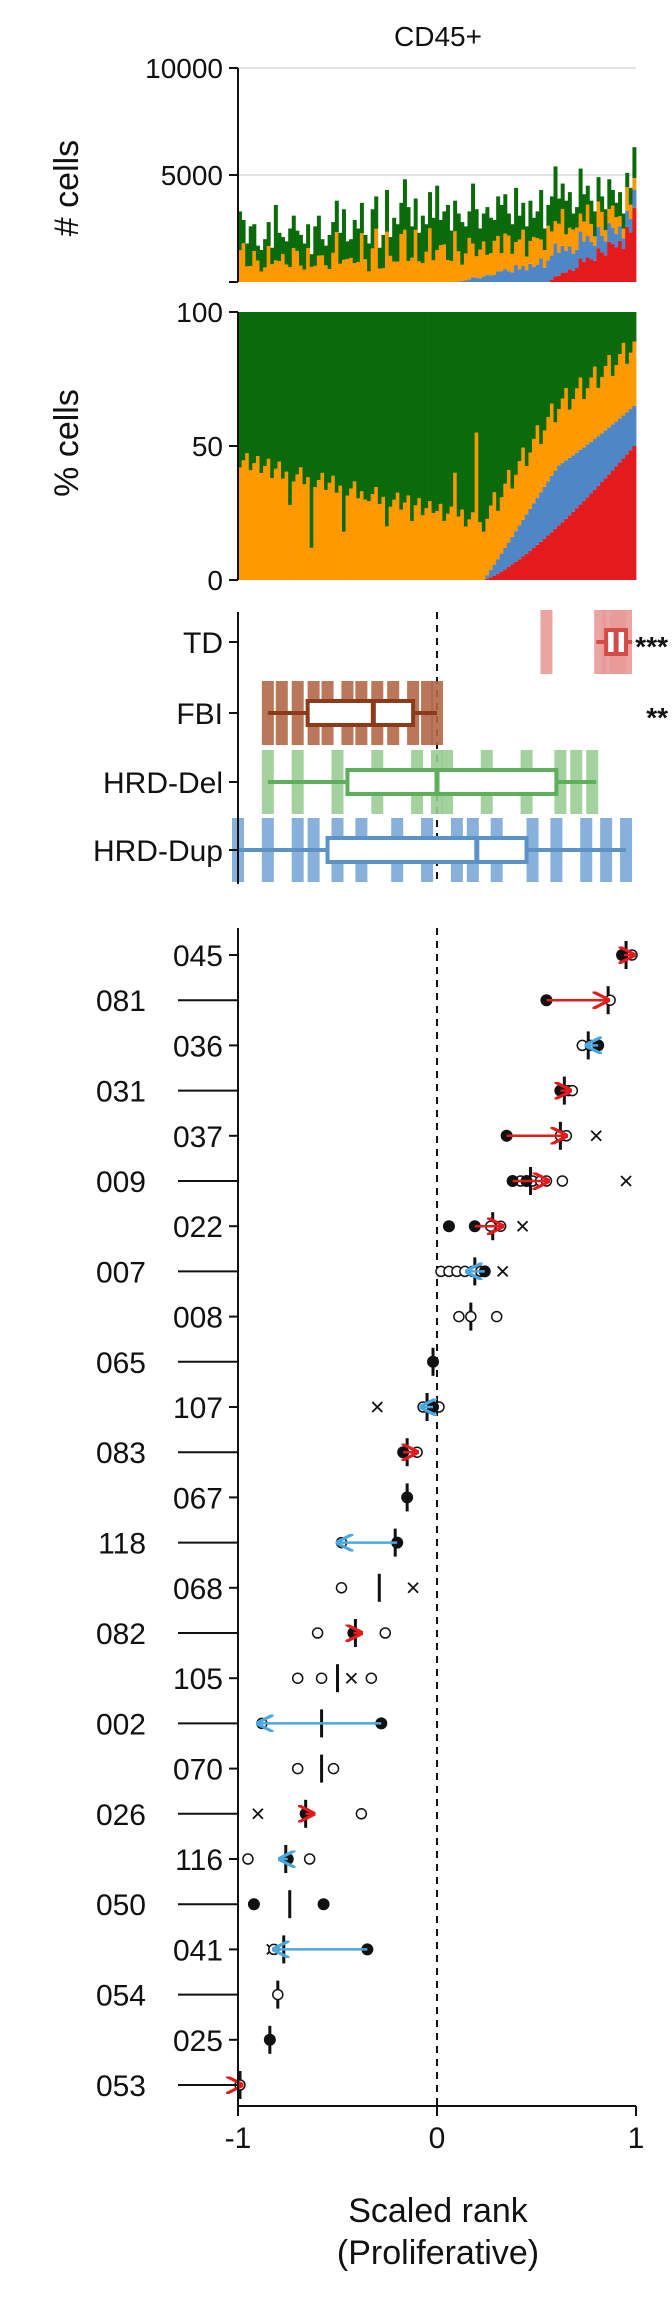 The image size is (672, 2304). What do you see at coordinates (121, 1453) in the screenshot?
I see `sample-label: 083` at bounding box center [121, 1453].